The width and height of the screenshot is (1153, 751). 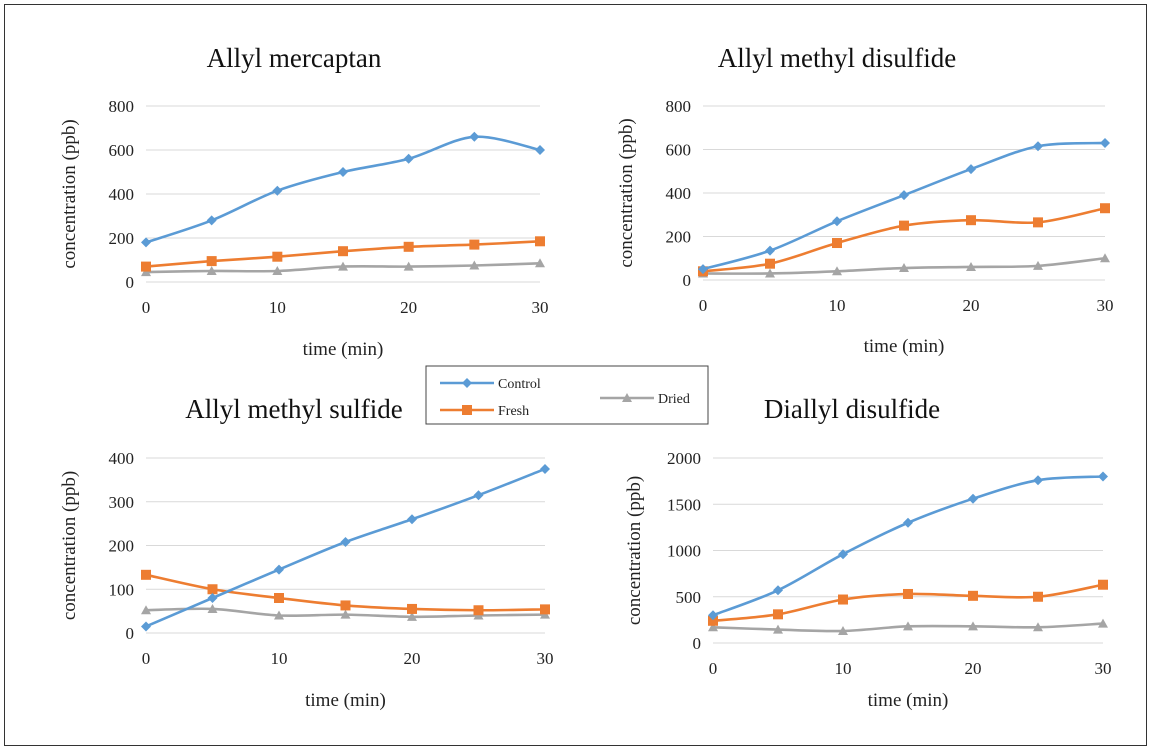 I want to click on series-line-control, so click(x=343, y=189).